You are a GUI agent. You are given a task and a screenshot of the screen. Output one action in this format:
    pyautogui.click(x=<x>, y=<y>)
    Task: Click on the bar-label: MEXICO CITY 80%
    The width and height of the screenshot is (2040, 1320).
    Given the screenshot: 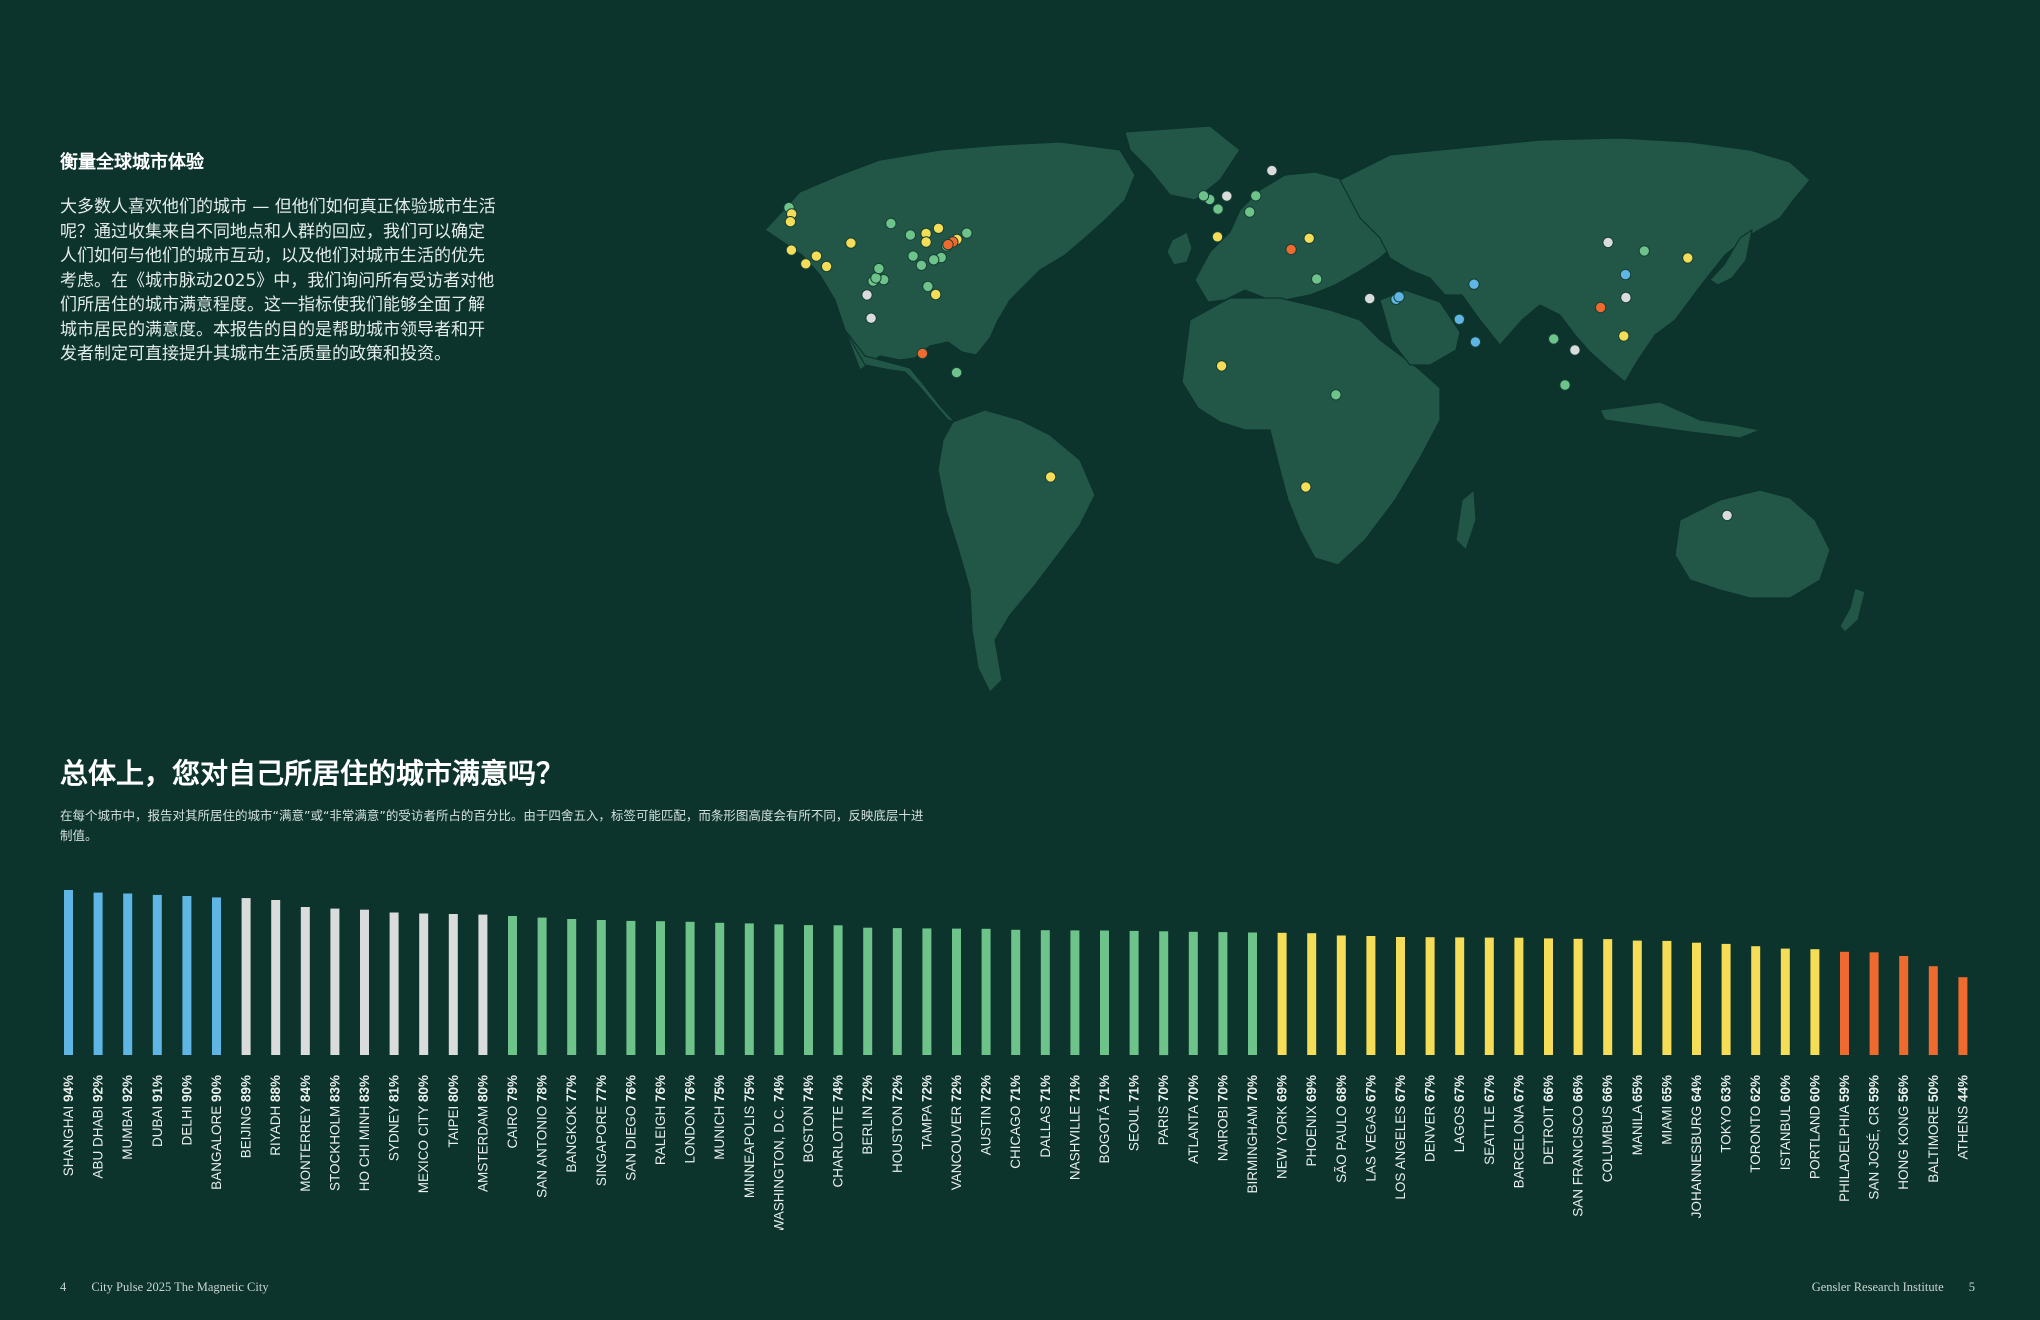 What is the action you would take?
    pyautogui.click(x=423, y=1134)
    